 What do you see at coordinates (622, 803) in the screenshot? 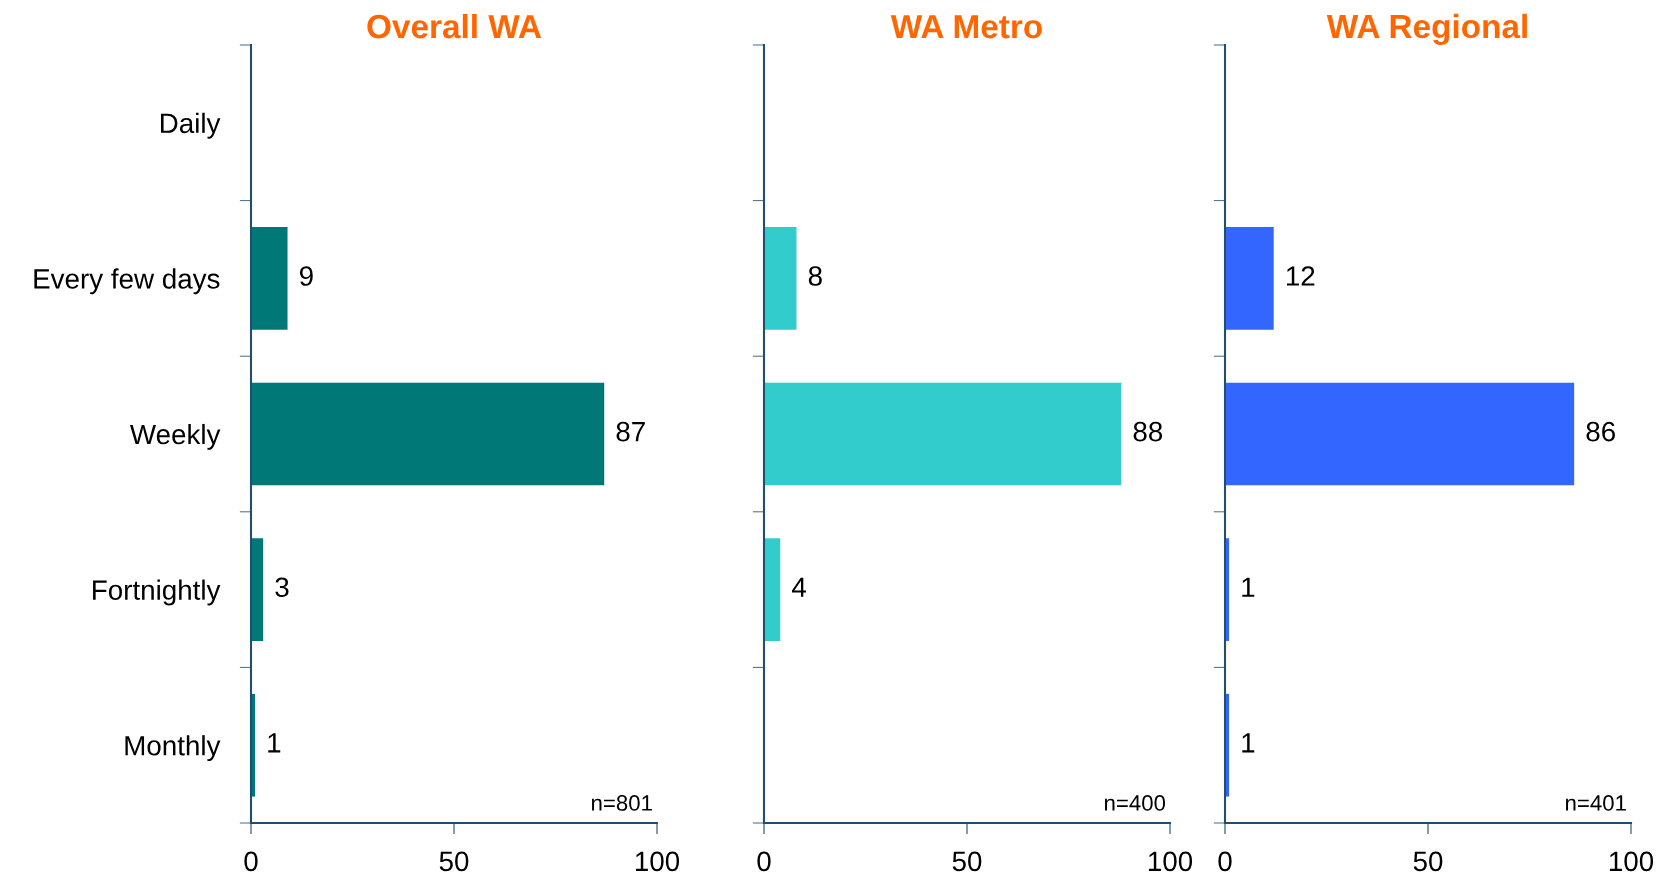
I see `annotation: n=801` at bounding box center [622, 803].